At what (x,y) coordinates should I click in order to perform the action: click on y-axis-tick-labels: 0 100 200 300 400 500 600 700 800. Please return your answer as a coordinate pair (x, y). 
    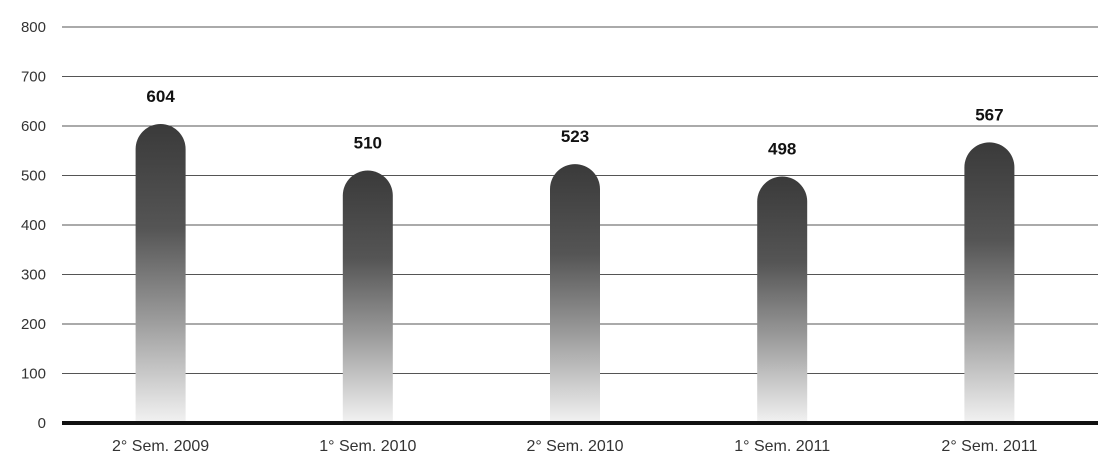
    Looking at the image, I should click on (33, 225).